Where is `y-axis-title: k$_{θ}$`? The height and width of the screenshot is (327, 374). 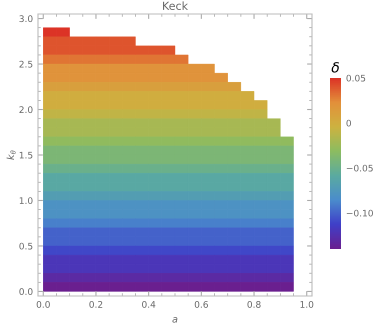 y-axis-title: k$_{θ}$ is located at coordinates (11, 155).